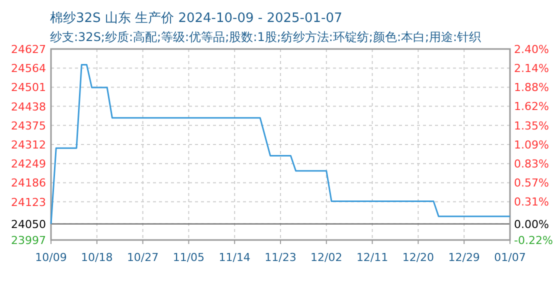  Describe the element at coordinates (28, 49) in the screenshot. I see `y-tick-label: 24627` at that location.